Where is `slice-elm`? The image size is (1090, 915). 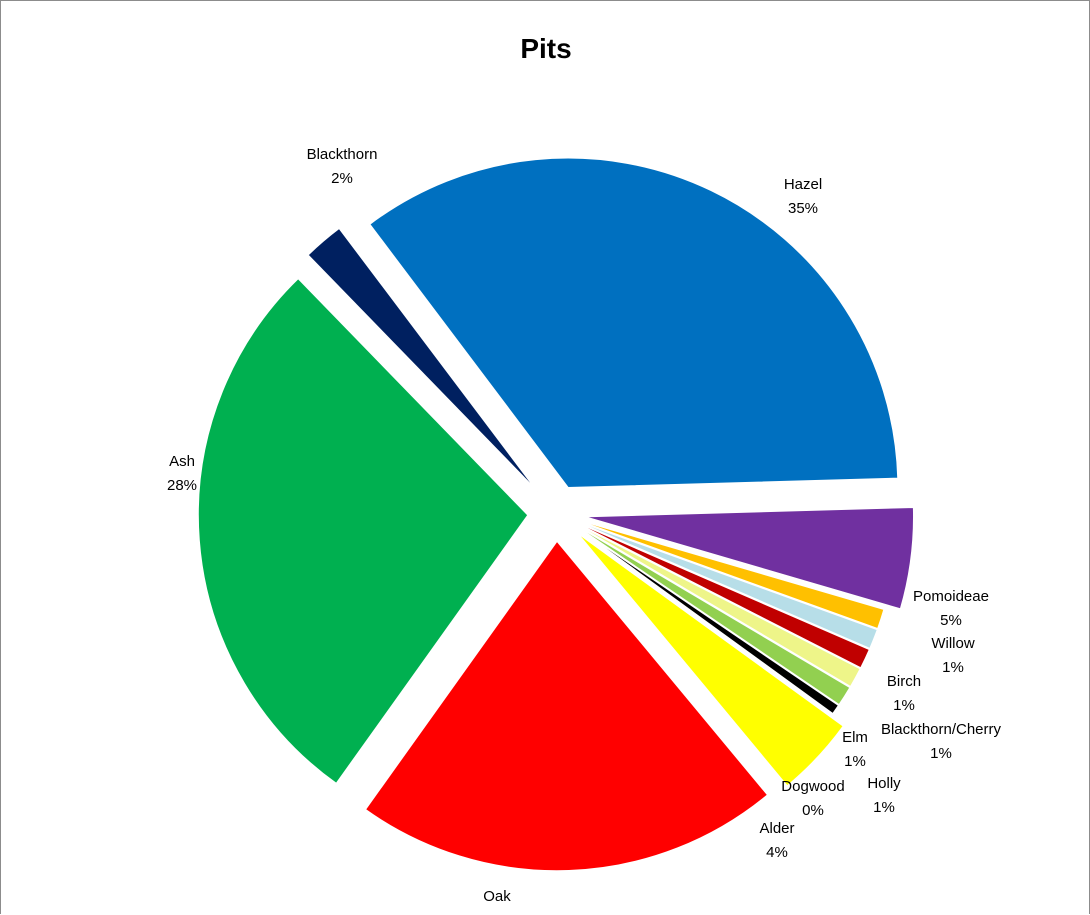
slice-elm is located at coordinates (714, 603).